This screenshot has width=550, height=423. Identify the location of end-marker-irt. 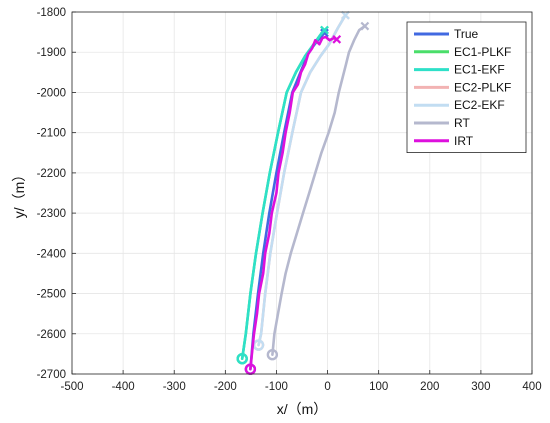
(337, 39).